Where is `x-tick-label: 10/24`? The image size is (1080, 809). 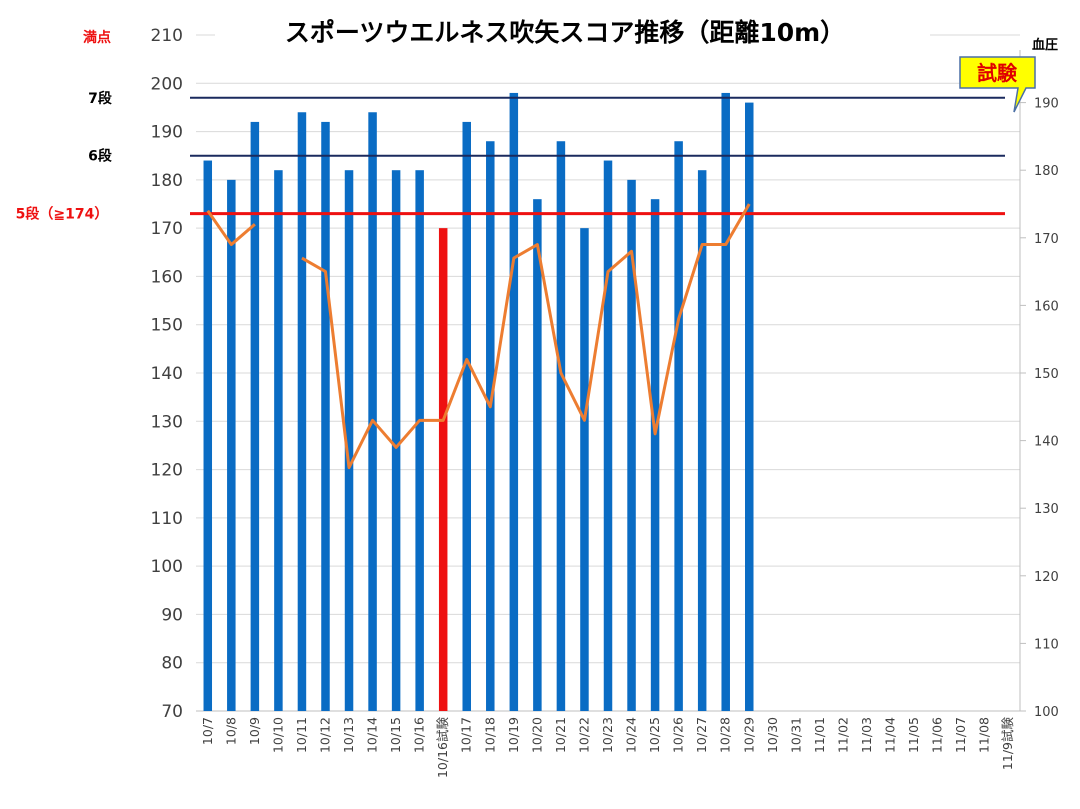
x-tick-label: 10/24 is located at coordinates (631, 735).